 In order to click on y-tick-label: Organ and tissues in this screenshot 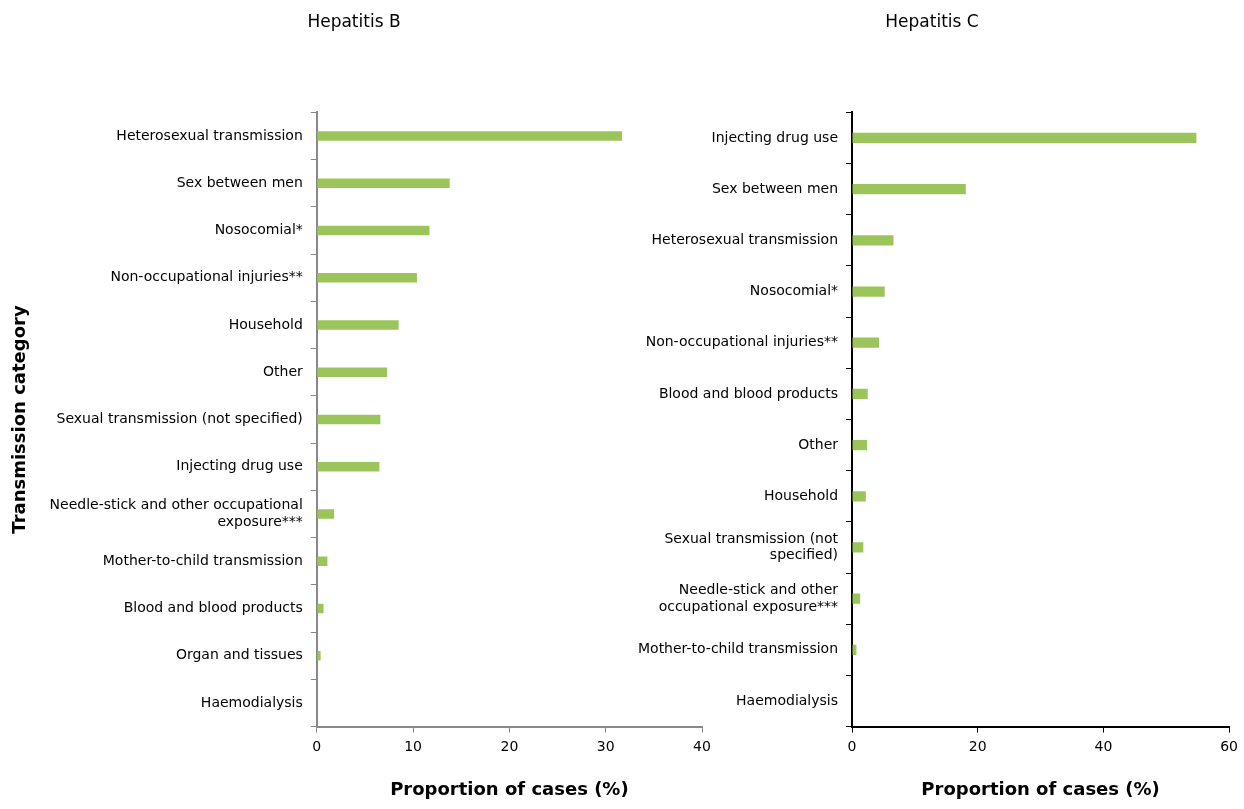, I will do `click(239, 654)`.